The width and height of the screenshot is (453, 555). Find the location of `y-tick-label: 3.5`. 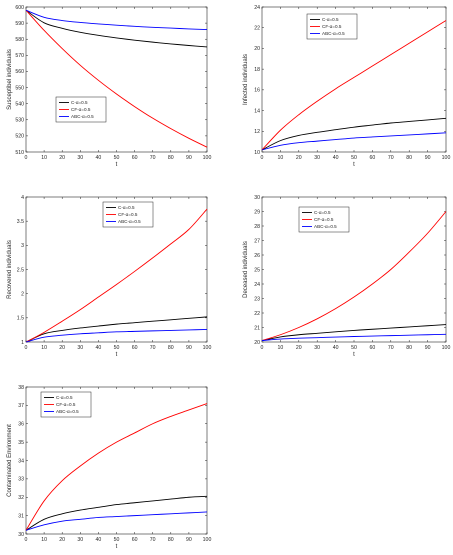

y-tick-label: 3.5 is located at coordinates (20, 222).